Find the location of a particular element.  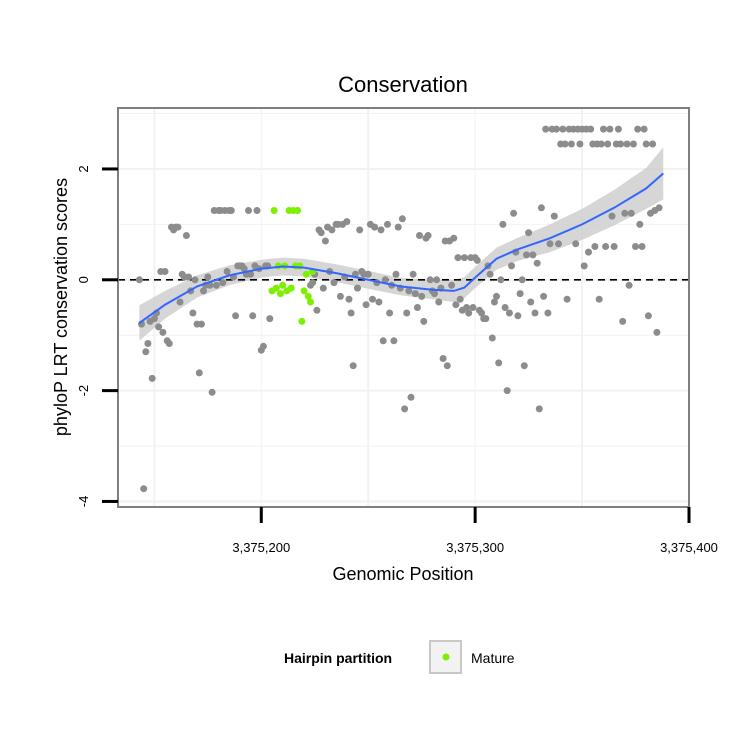

x-tick-label: 3,375,400 is located at coordinates (689, 547).